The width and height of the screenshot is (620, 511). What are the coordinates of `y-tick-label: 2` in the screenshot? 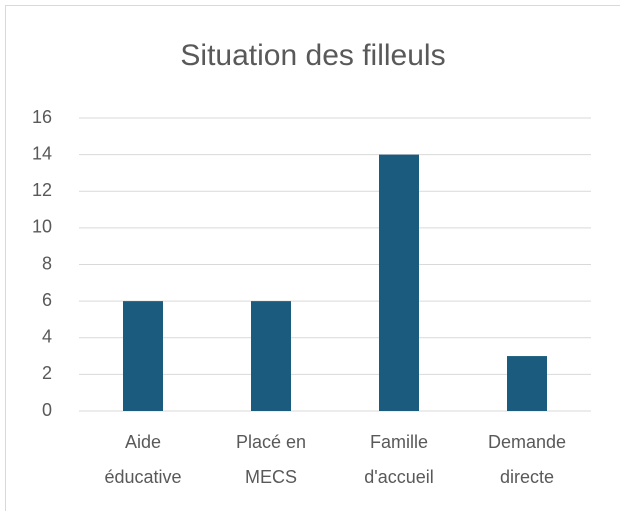 It's located at (47, 373).